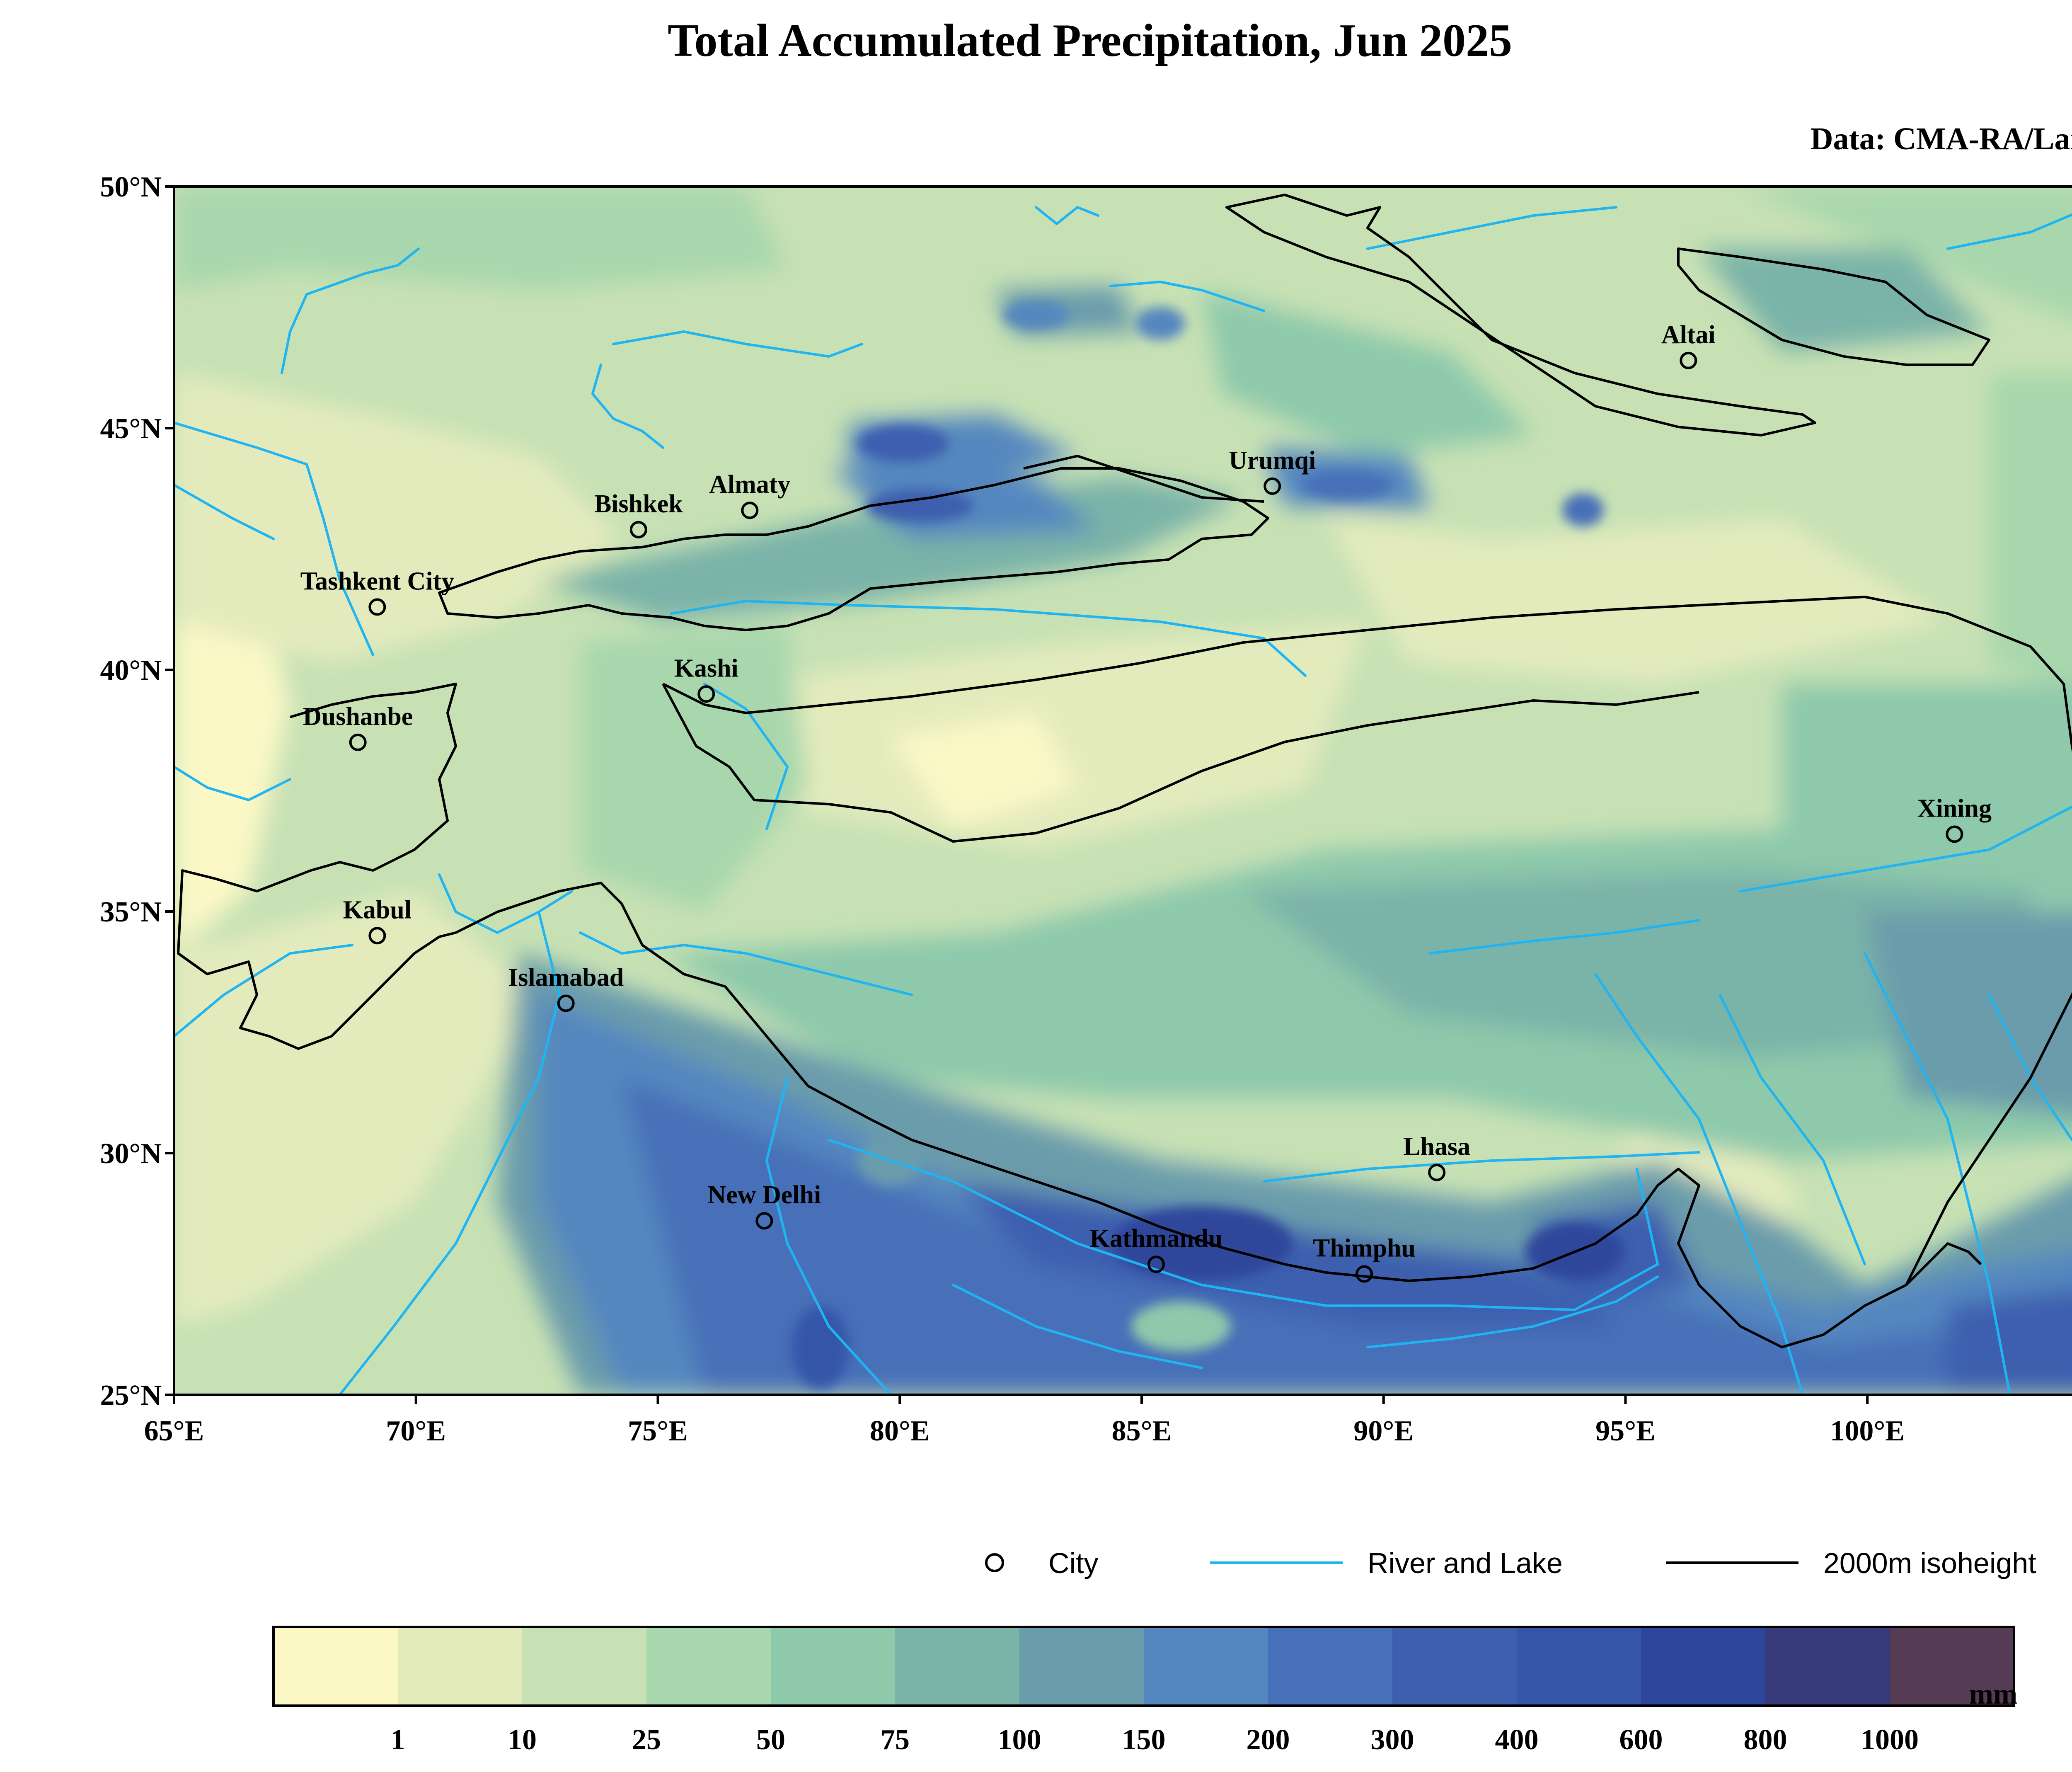  What do you see at coordinates (358, 717) in the screenshot?
I see `city-label: Dushanbe` at bounding box center [358, 717].